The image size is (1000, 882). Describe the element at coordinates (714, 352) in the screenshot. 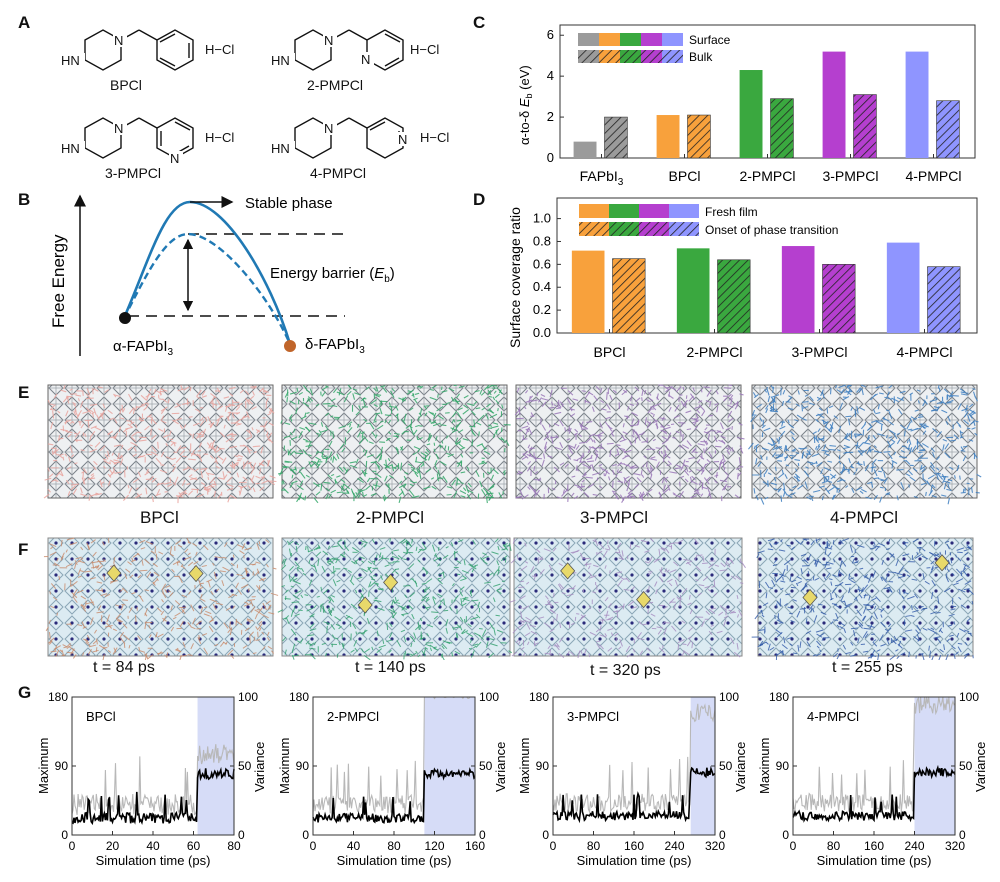

I see `category-label: 2-PMPCl` at that location.